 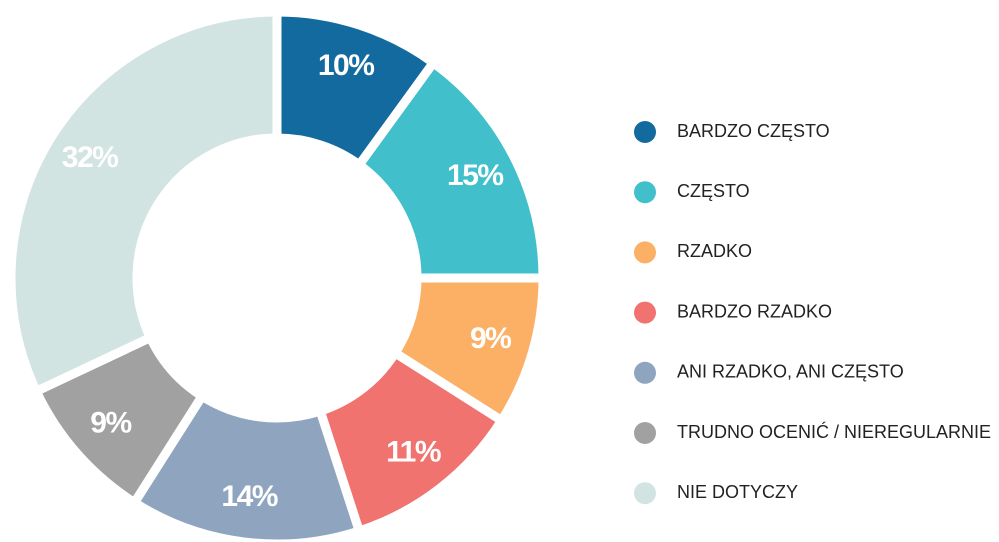 I want to click on legend-label: TRUDNO OCENIĆ / NIEREGULARNIE, so click(x=834, y=431).